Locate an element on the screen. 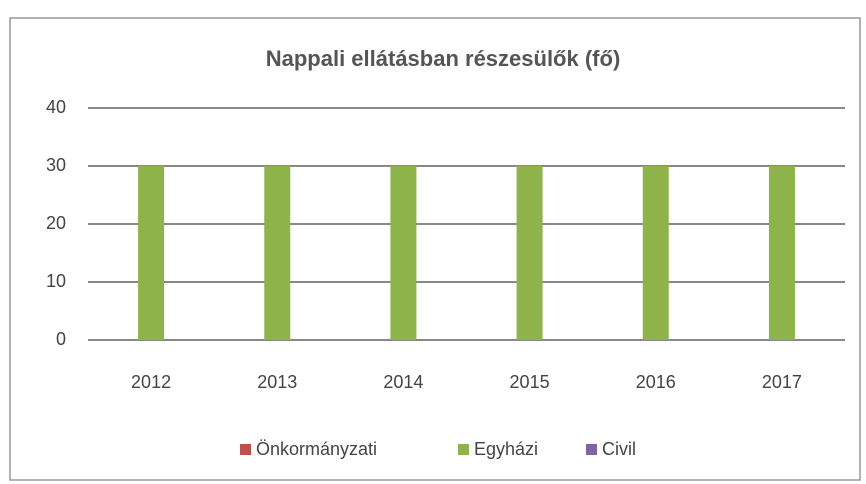 Image resolution: width=866 pixels, height=484 pixels. x-tick-label: 2015 is located at coordinates (530, 382).